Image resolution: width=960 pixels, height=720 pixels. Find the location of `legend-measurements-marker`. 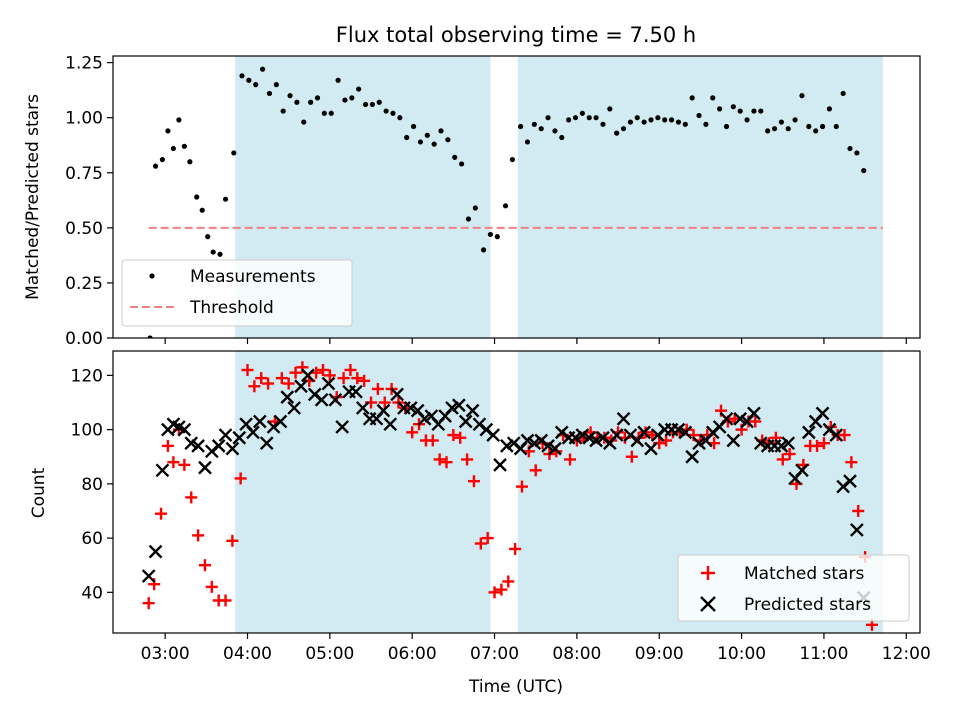

legend-measurements-marker is located at coordinates (152, 276).